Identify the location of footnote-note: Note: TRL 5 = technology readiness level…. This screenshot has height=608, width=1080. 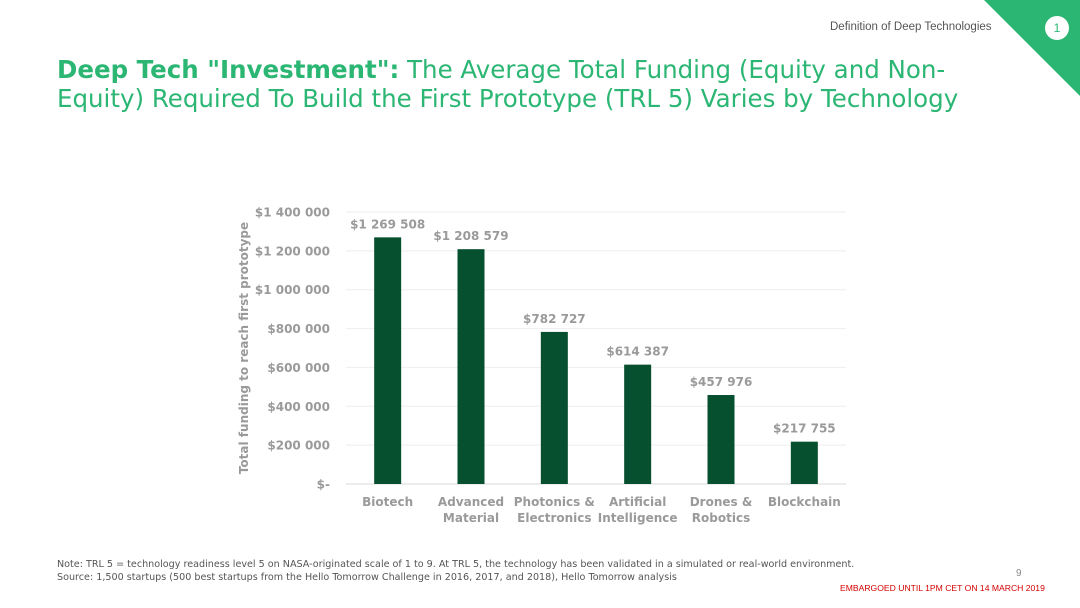
(456, 564).